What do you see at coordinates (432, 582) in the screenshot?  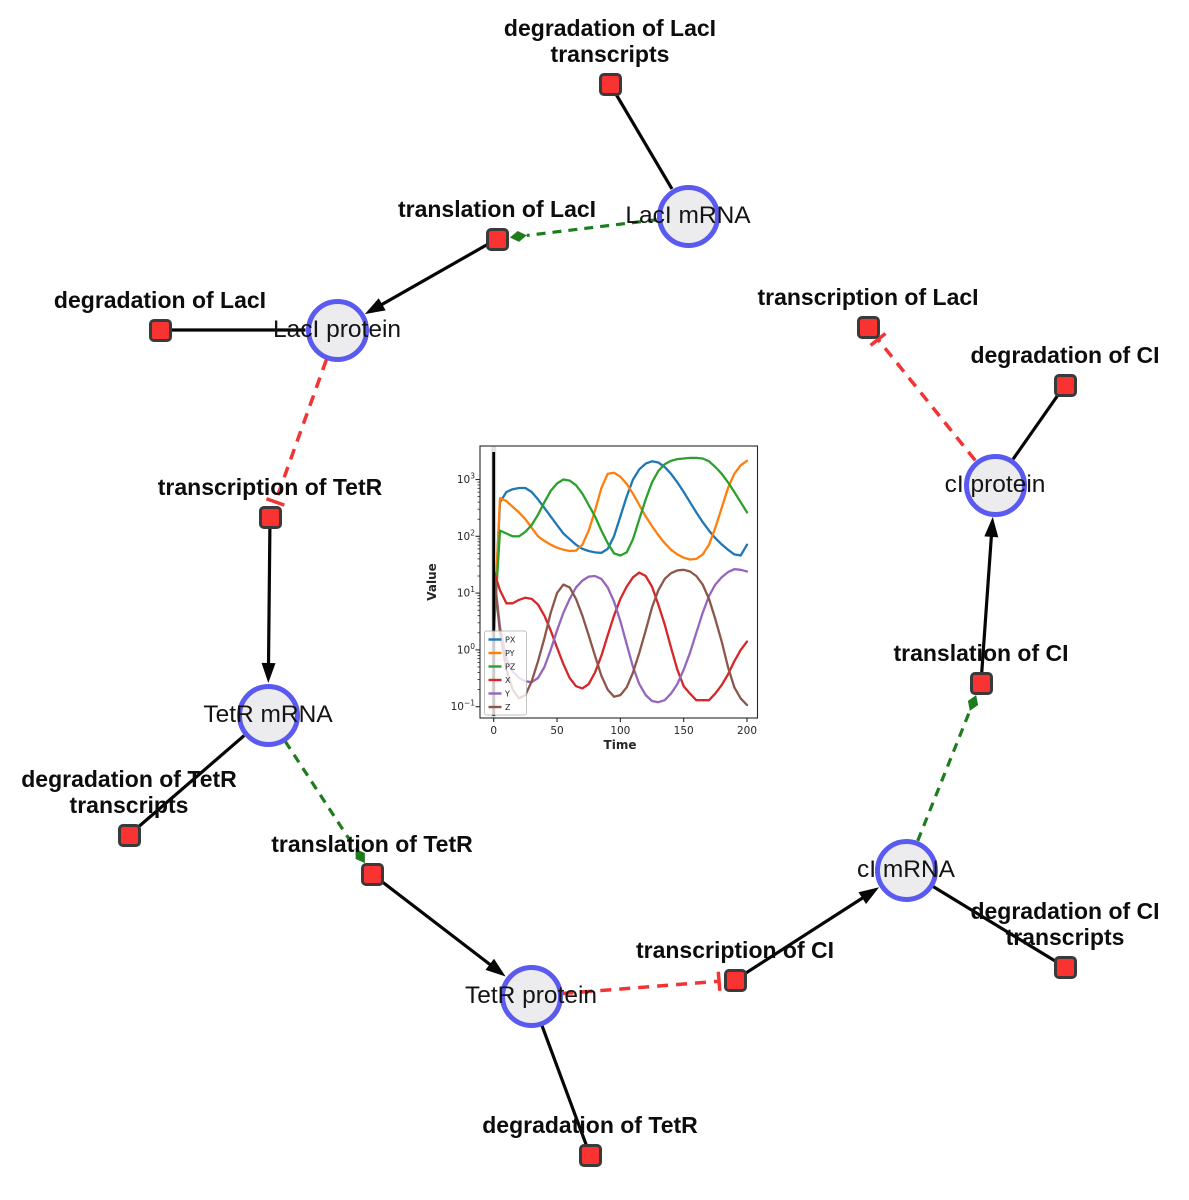 I see `plot-y-axis-label: Value` at bounding box center [432, 582].